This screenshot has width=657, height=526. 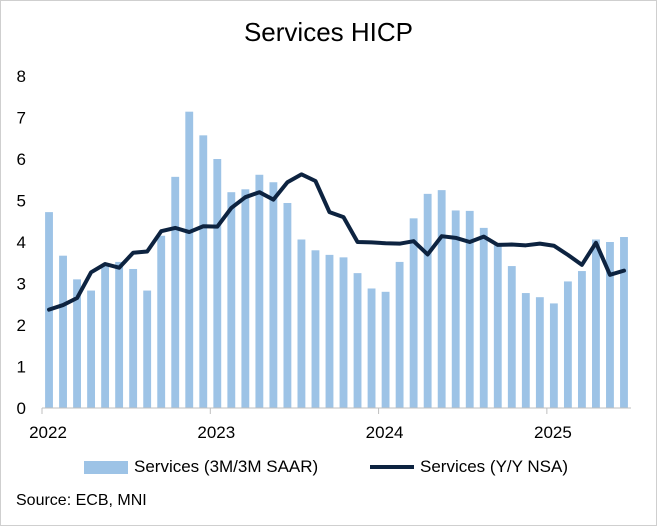 I want to click on legend-swatch-bars, so click(x=106, y=467).